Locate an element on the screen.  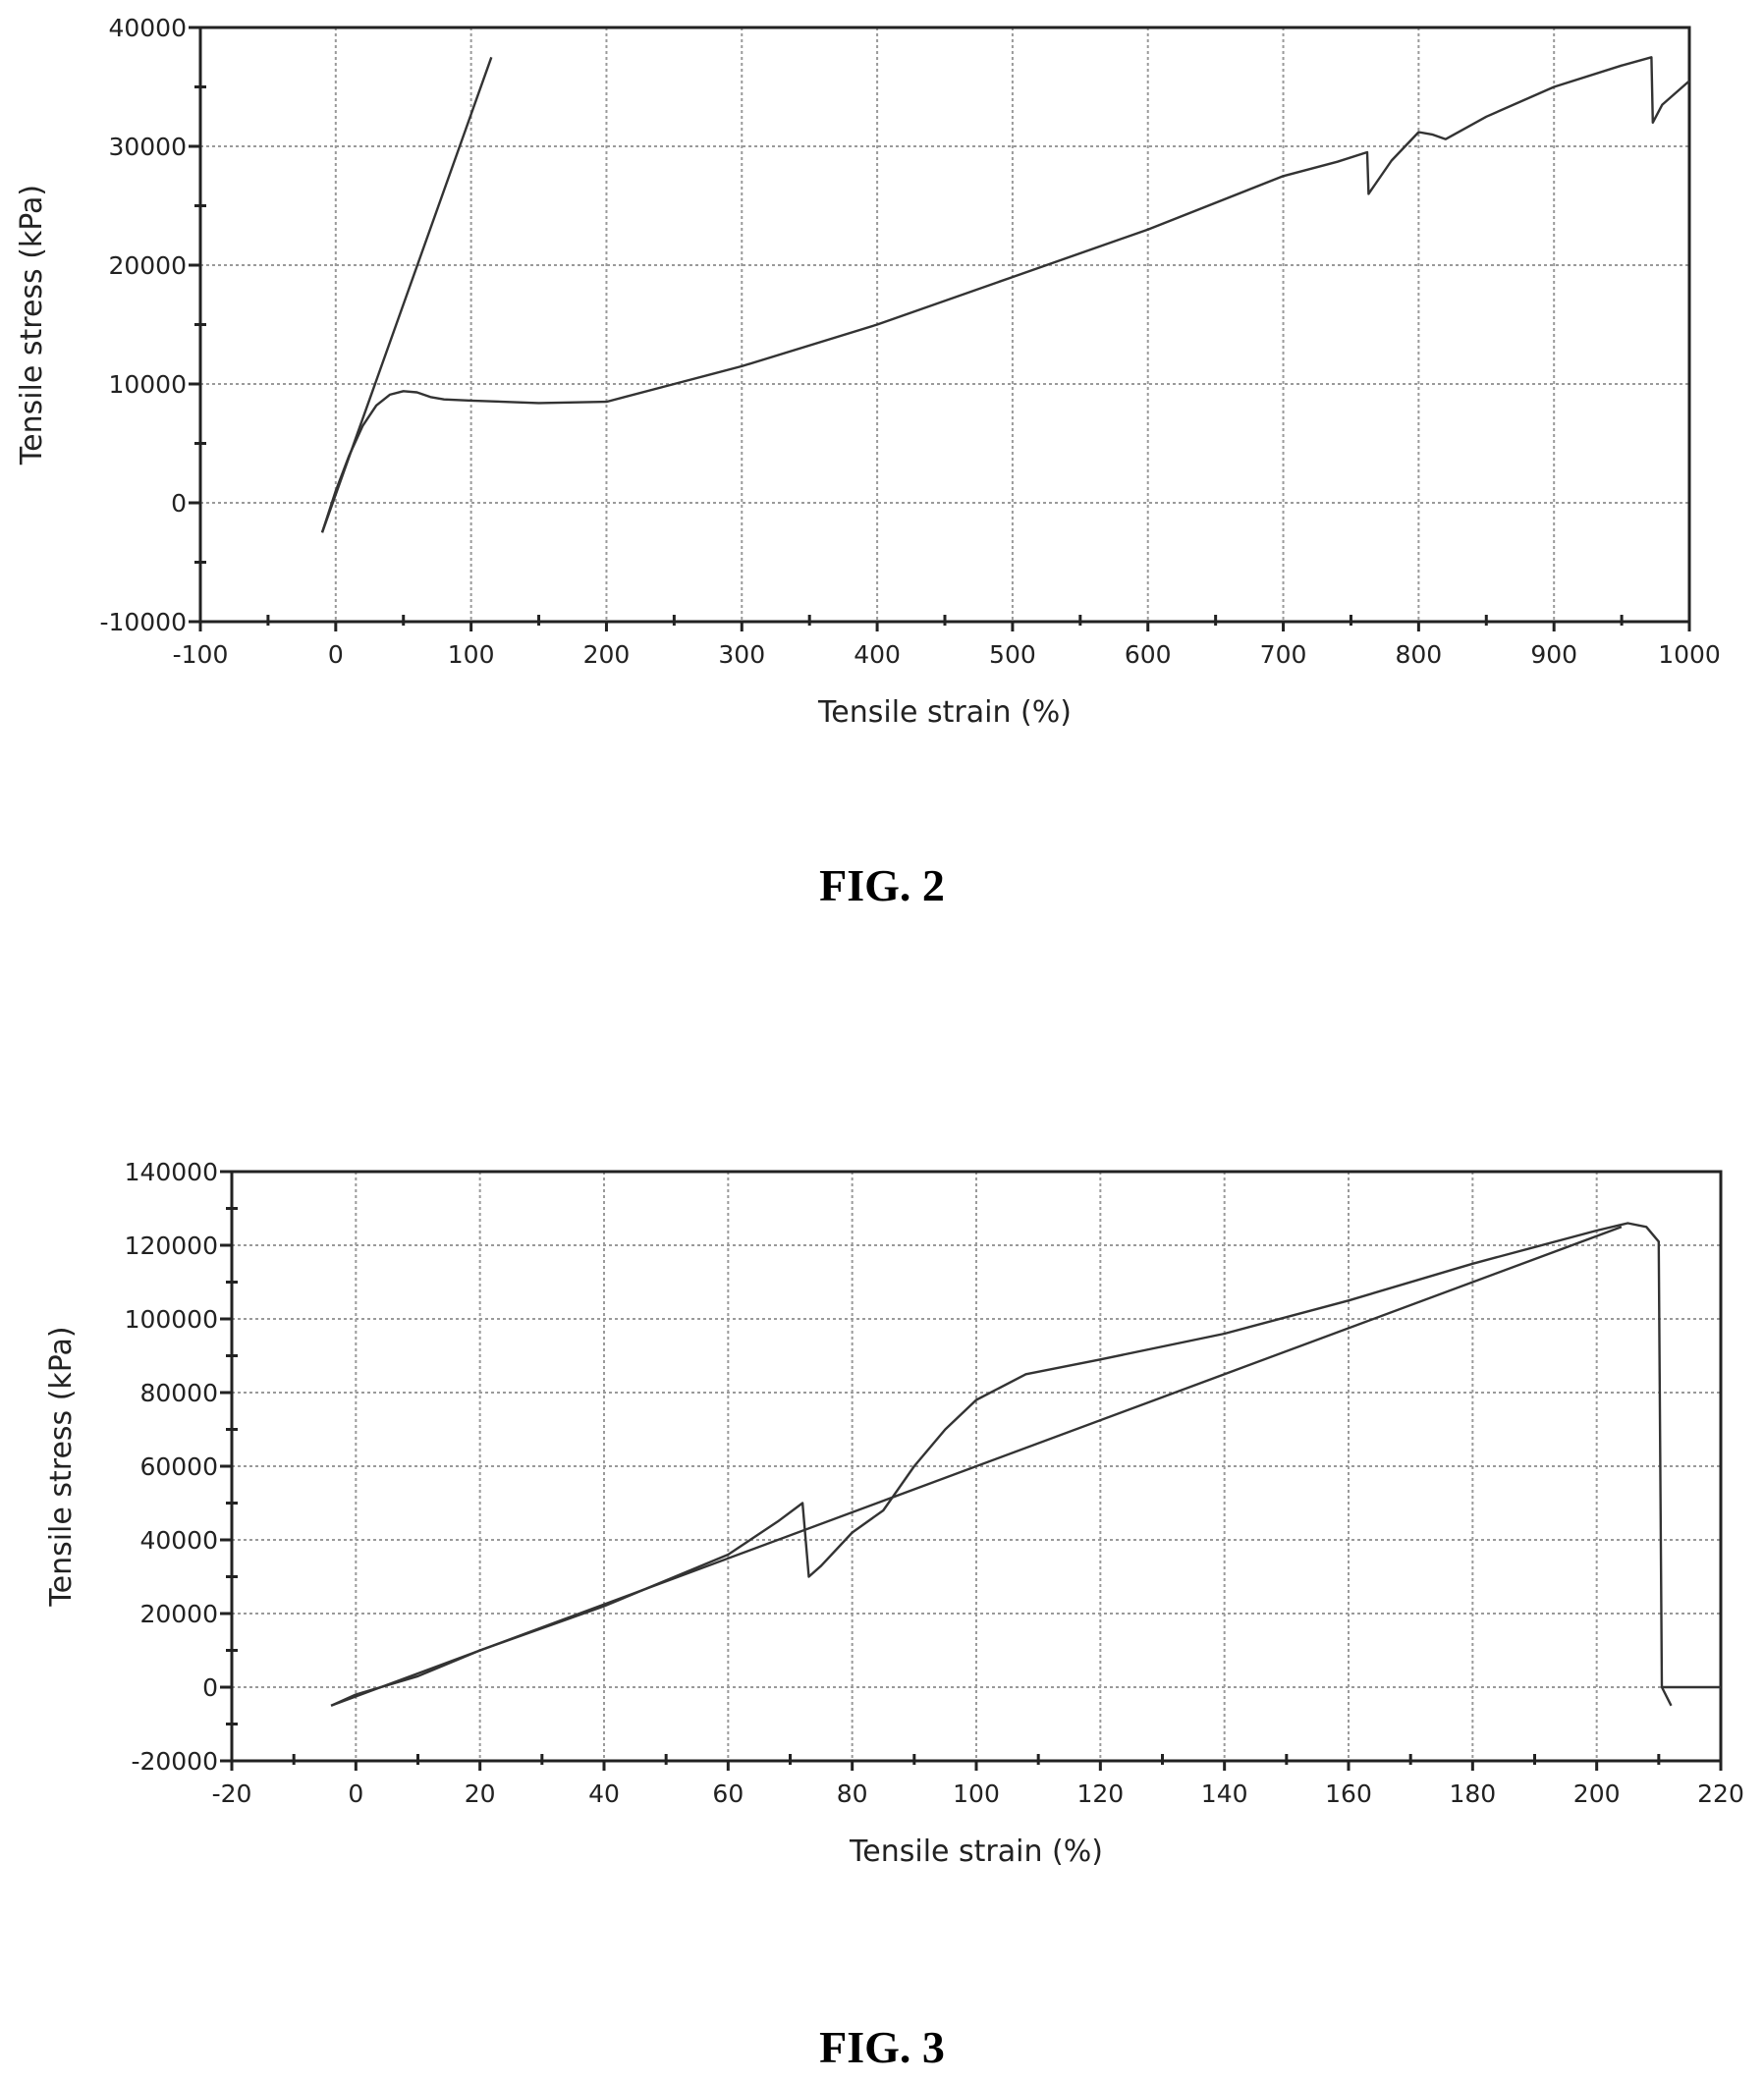
x-tick-label: 220 is located at coordinates (1721, 1794).